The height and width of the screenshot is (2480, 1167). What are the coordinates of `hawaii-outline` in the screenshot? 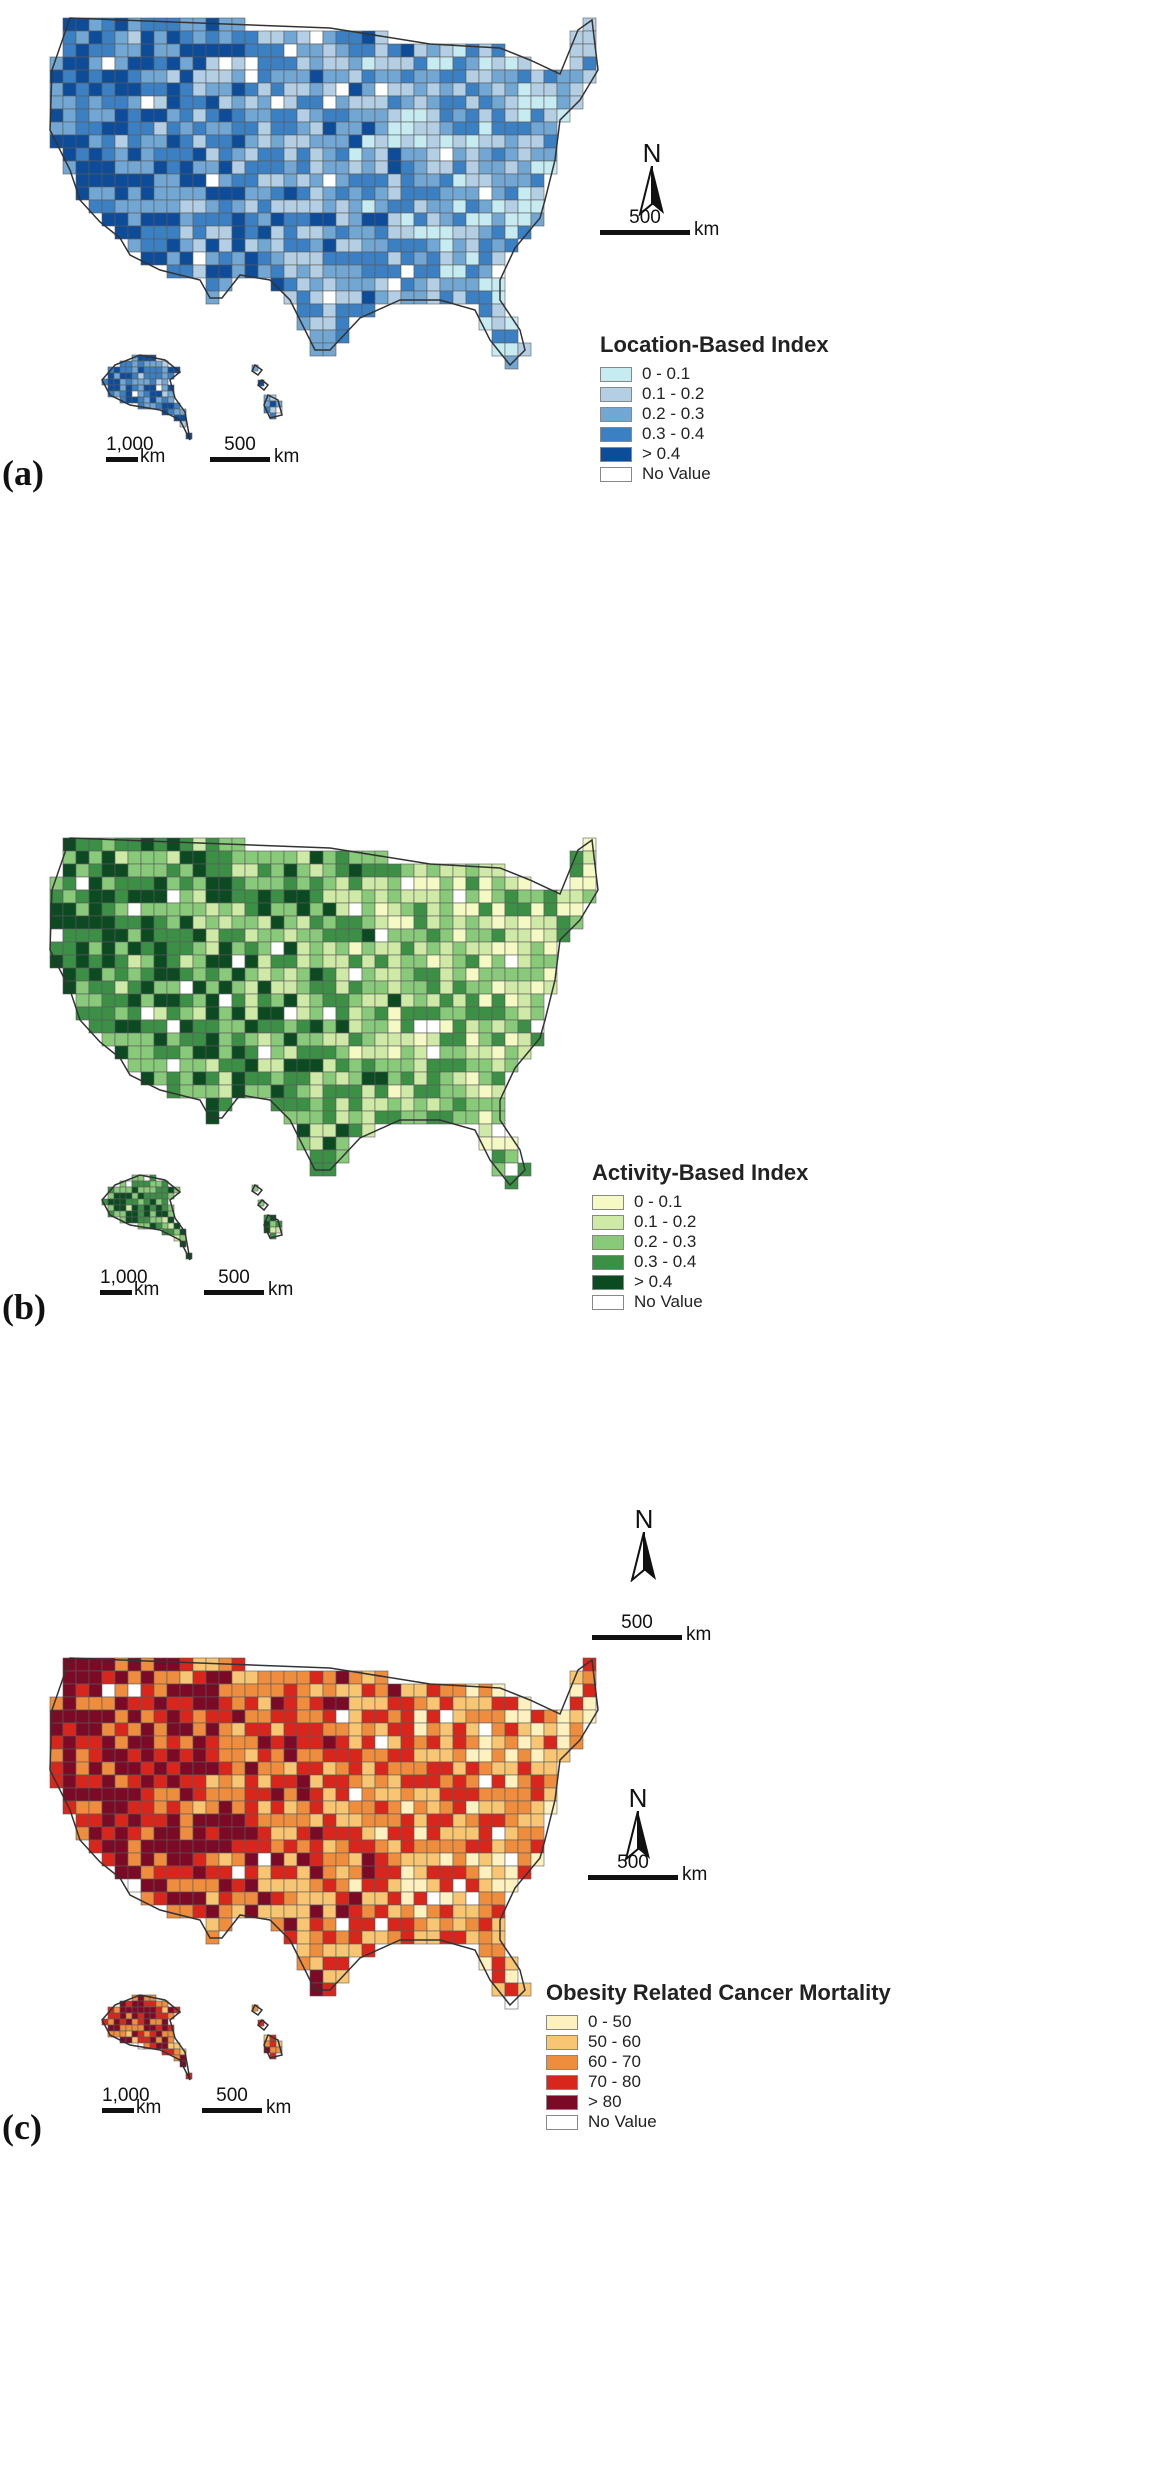 It's located at (263, 1205).